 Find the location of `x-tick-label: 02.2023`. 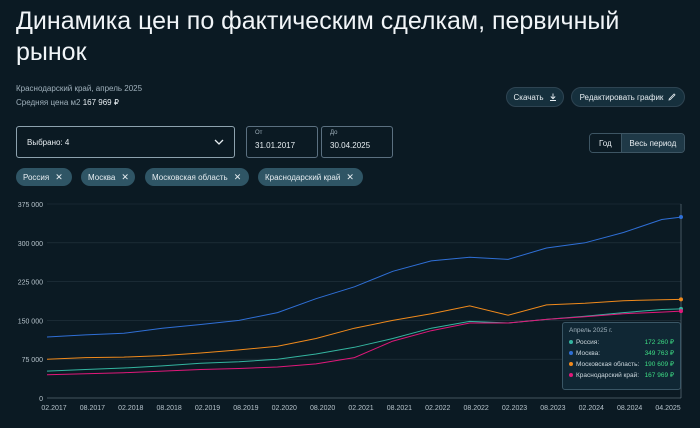

x-tick-label: 02.2023 is located at coordinates (514, 408).